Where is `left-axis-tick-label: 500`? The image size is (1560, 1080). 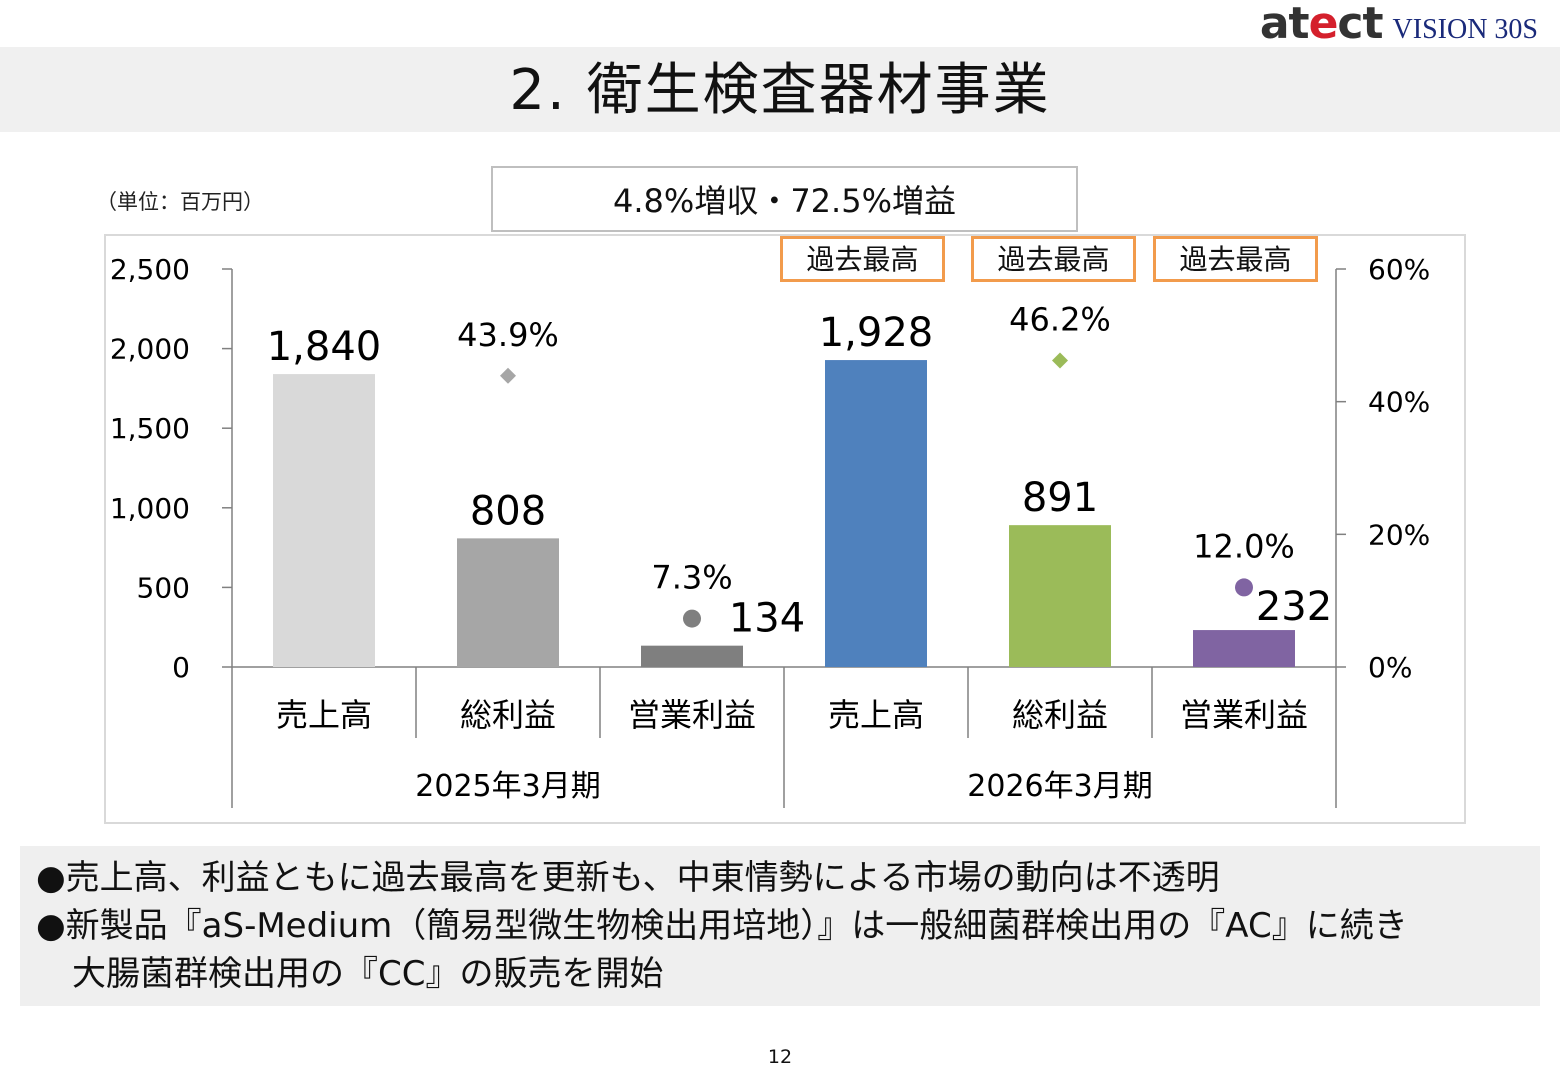
left-axis-tick-label: 500 is located at coordinates (163, 587).